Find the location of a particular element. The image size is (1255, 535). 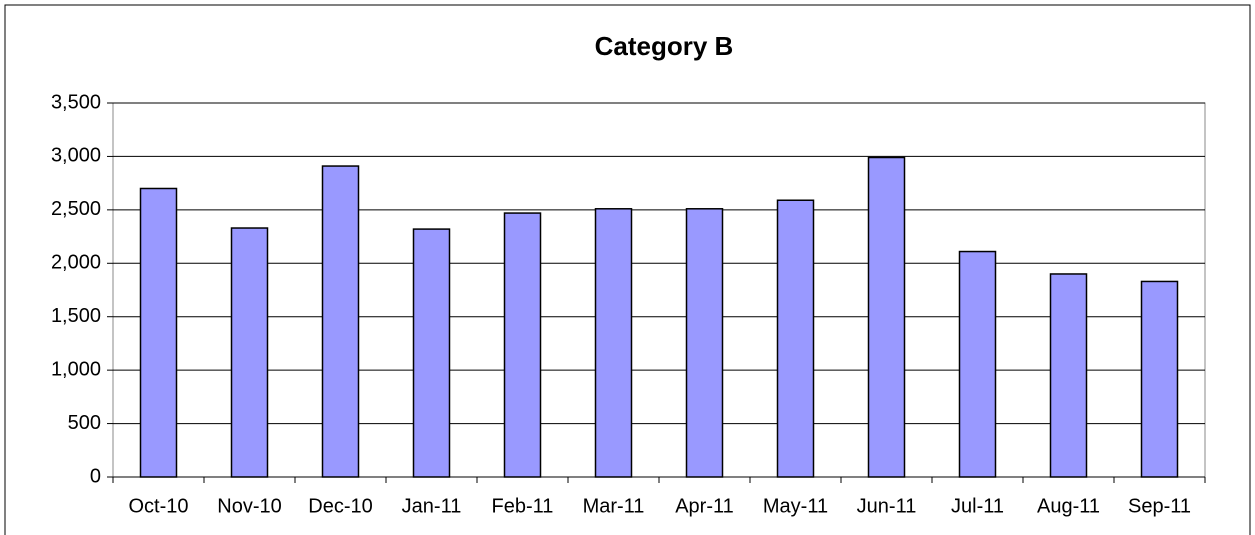

x-tick-label: Jan-11 is located at coordinates (432, 506).